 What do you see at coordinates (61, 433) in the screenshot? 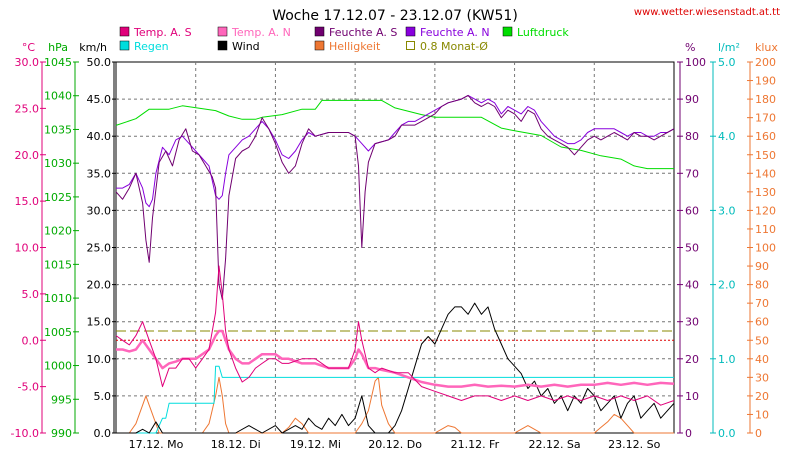
I see `pressure-tick-label: 990` at bounding box center [61, 433].